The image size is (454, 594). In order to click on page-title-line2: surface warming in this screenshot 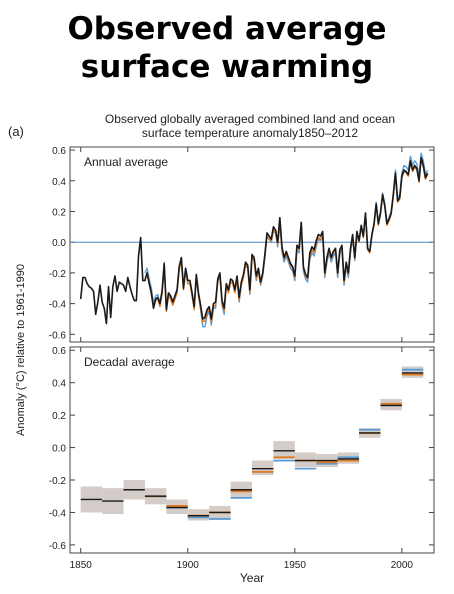, I will do `click(227, 67)`.